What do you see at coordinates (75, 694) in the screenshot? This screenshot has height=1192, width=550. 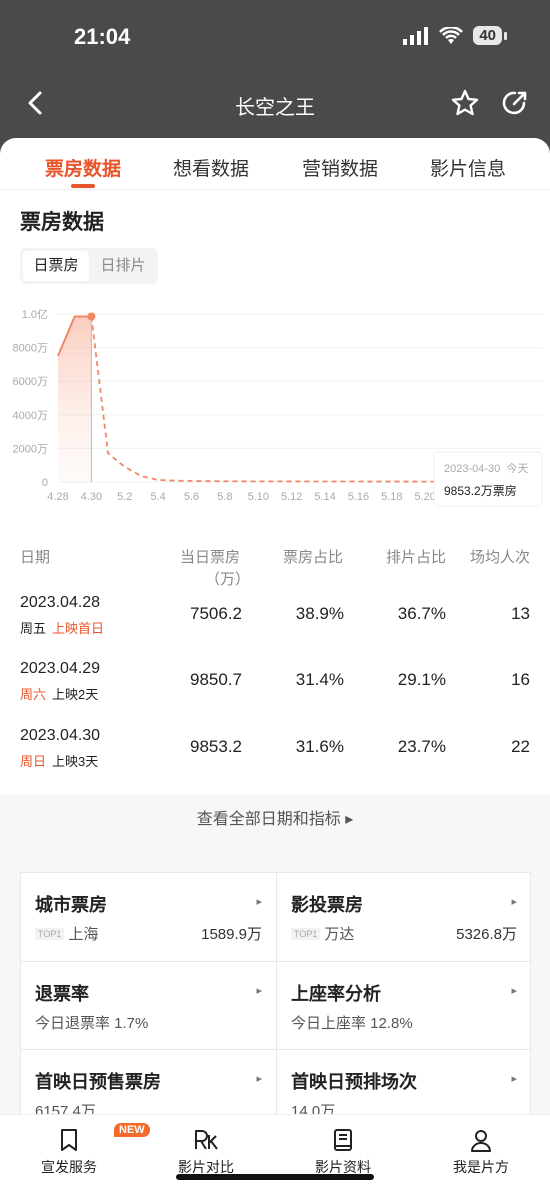 I see `row-release-tag: 上映2天` at bounding box center [75, 694].